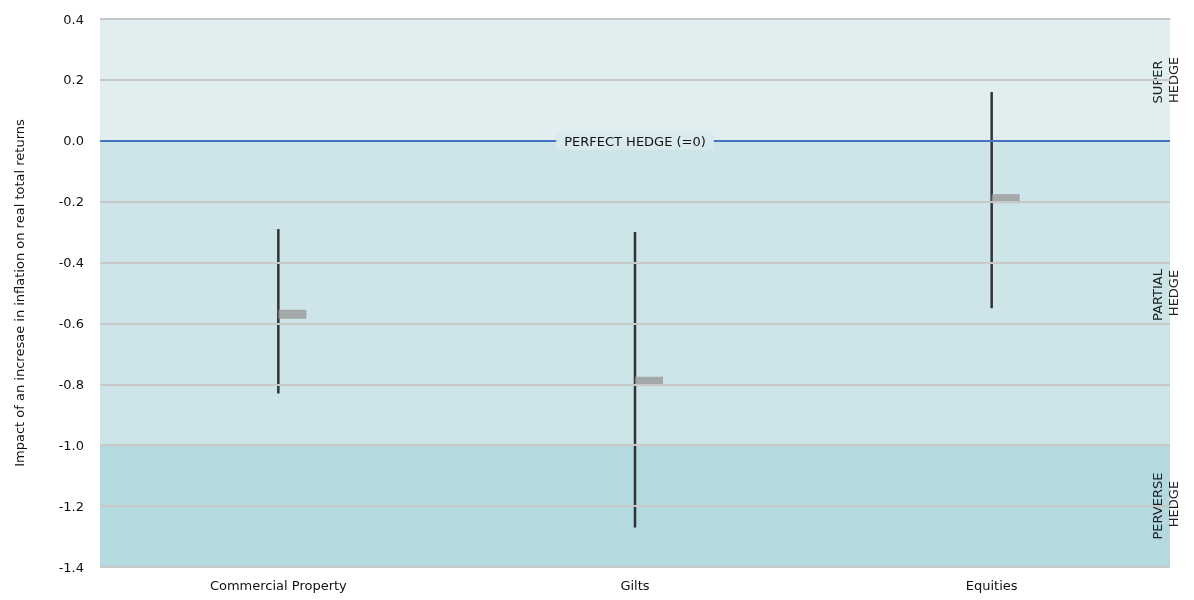  What do you see at coordinates (991, 585) in the screenshot?
I see `x-tick-label: Equities` at bounding box center [991, 585].